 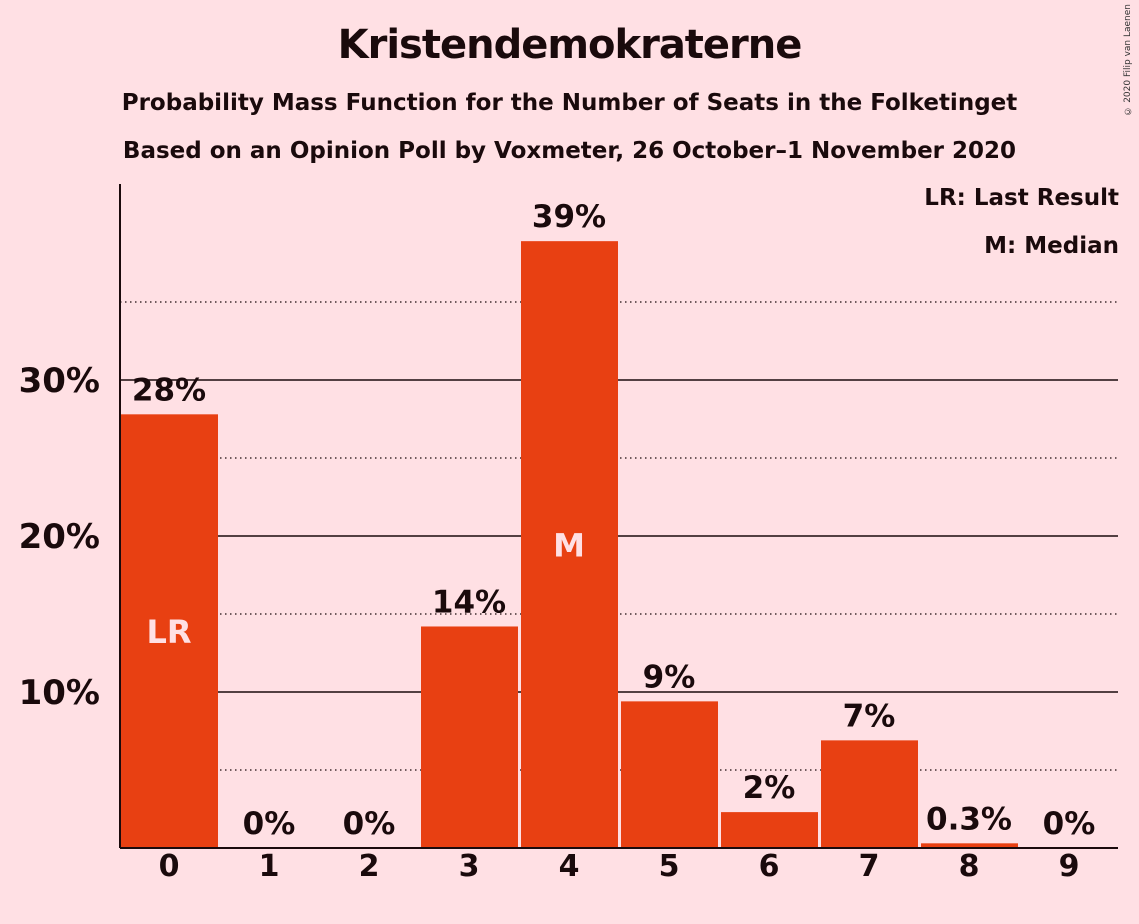 What do you see at coordinates (669, 677) in the screenshot?
I see `data-label: 9%` at bounding box center [669, 677].